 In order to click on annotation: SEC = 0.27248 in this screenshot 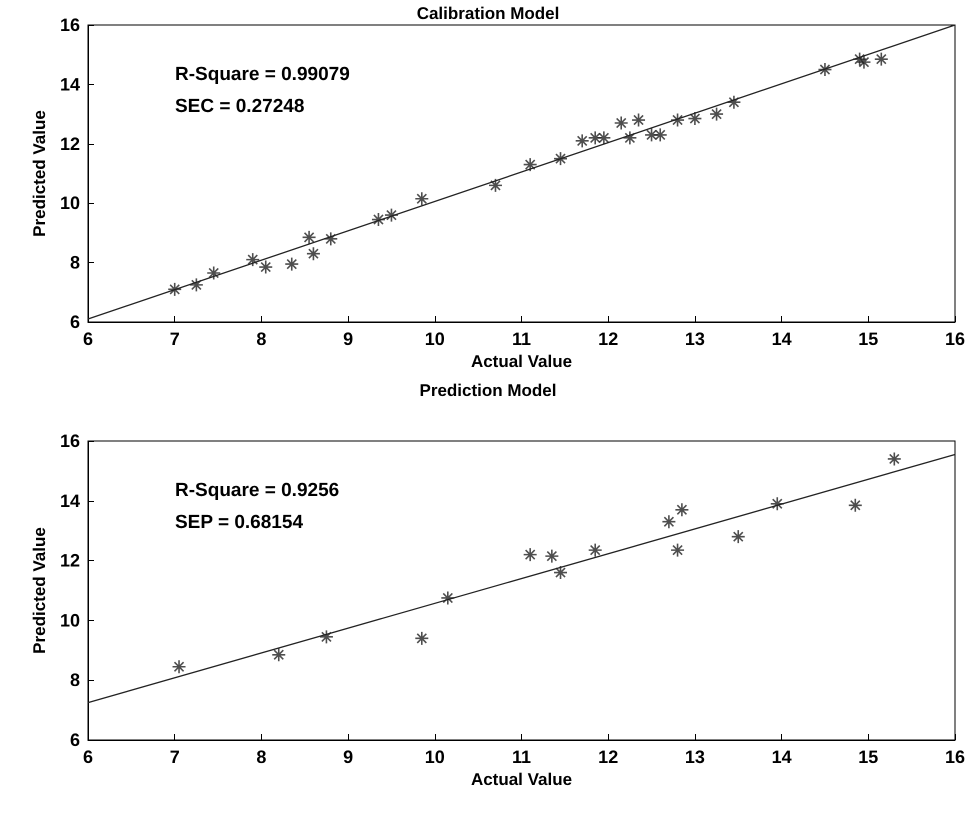, I will do `click(239, 106)`.